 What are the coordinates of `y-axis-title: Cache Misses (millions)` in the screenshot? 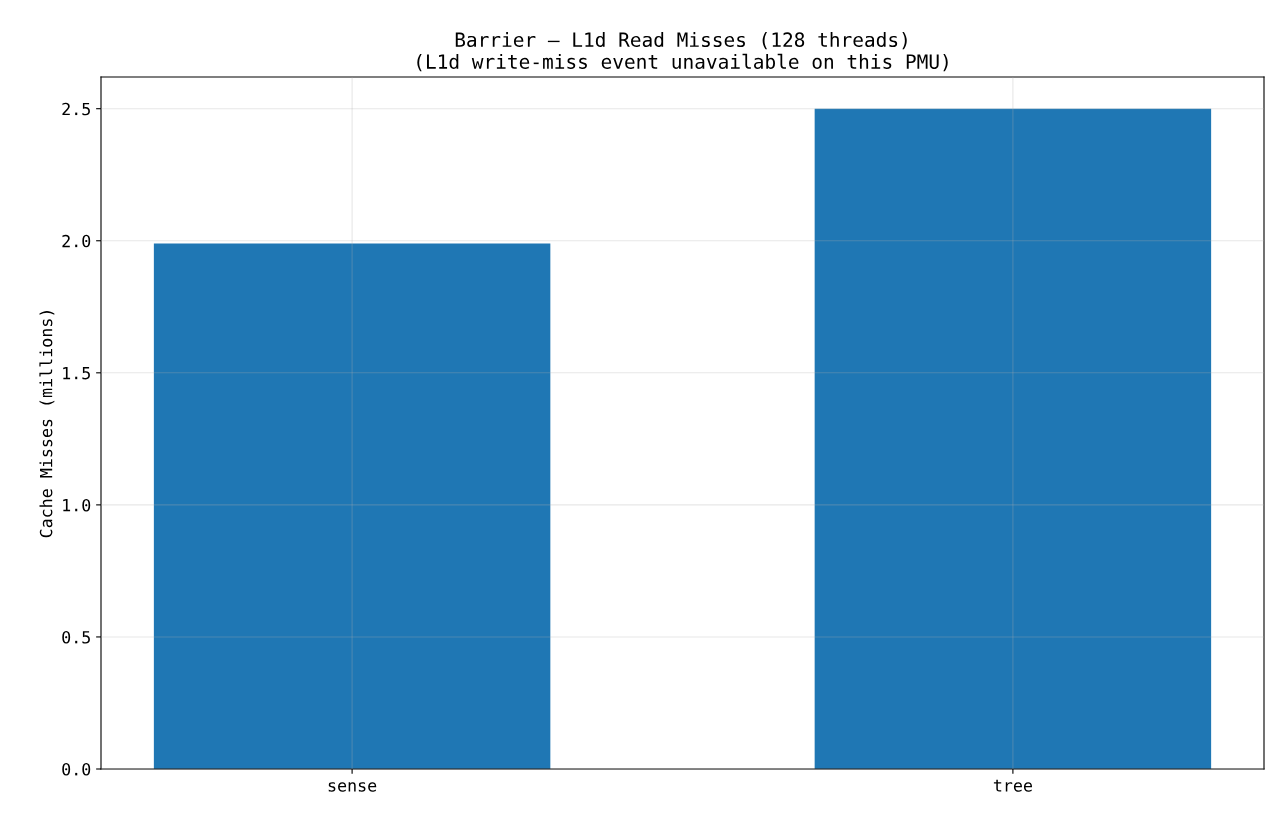 It's located at (47, 424).